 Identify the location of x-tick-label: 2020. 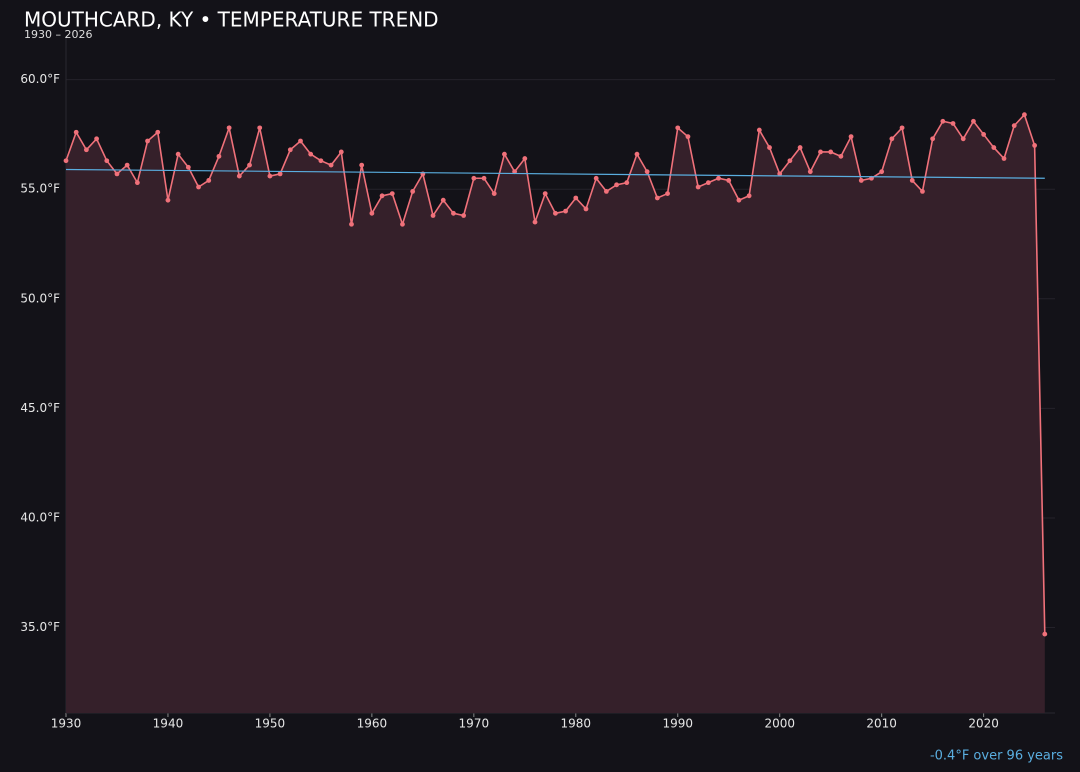
(983, 724).